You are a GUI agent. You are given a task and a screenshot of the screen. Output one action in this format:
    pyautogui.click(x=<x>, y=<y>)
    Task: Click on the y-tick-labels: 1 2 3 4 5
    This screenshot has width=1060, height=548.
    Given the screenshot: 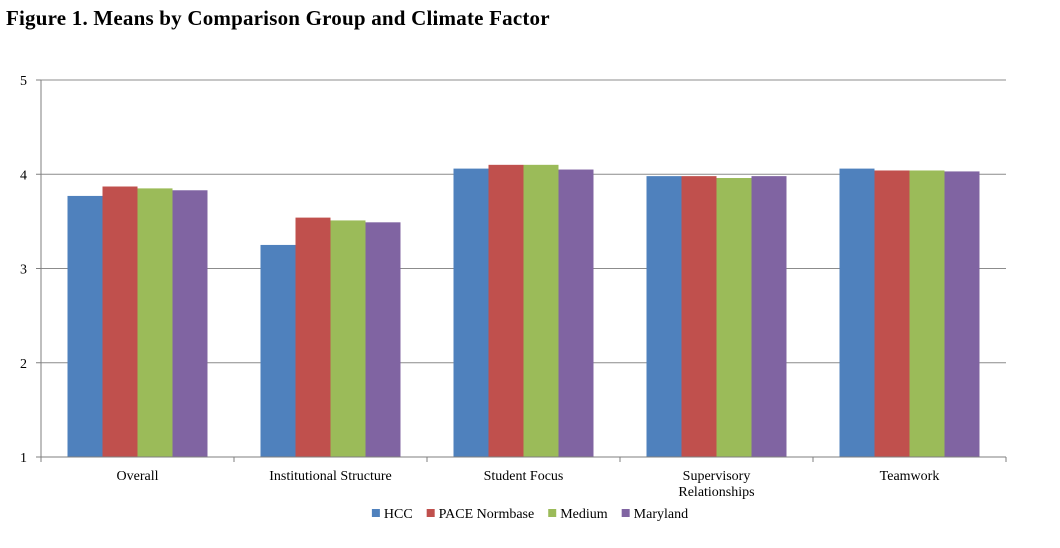 What is the action you would take?
    pyautogui.click(x=23, y=270)
    